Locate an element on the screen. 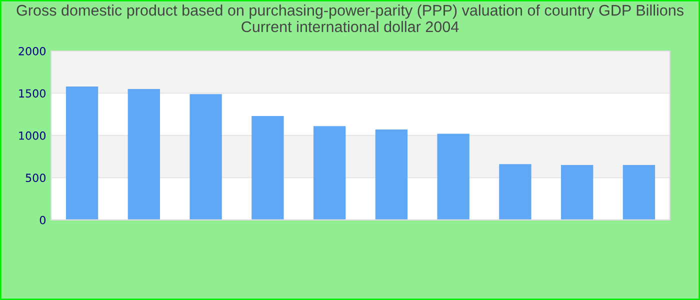  y-tick-label: 500 is located at coordinates (36, 178).